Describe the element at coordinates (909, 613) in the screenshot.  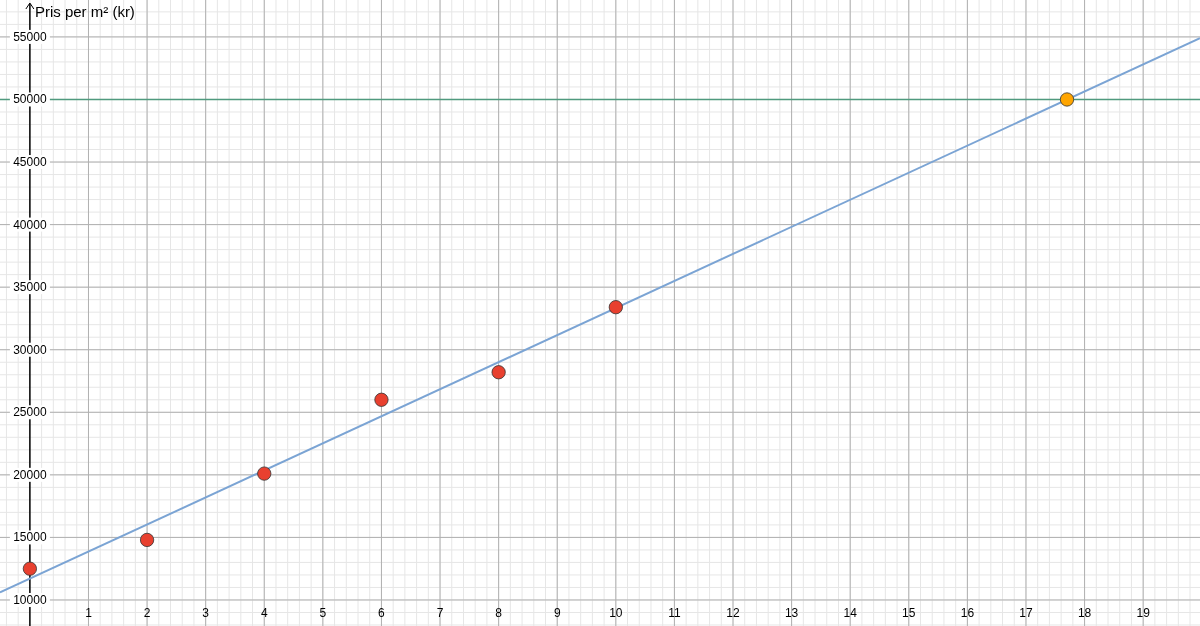
I see `x-tick-label: 15` at that location.